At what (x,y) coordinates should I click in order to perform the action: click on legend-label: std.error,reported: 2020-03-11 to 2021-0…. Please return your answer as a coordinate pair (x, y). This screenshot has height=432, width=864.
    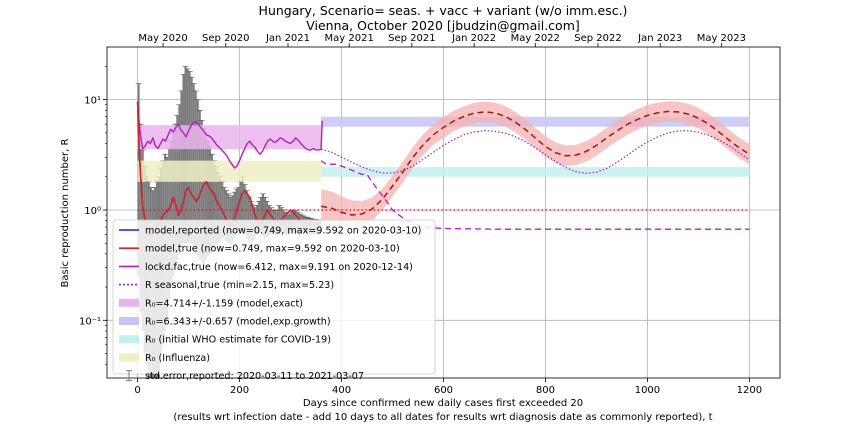
    Looking at the image, I should click on (254, 376).